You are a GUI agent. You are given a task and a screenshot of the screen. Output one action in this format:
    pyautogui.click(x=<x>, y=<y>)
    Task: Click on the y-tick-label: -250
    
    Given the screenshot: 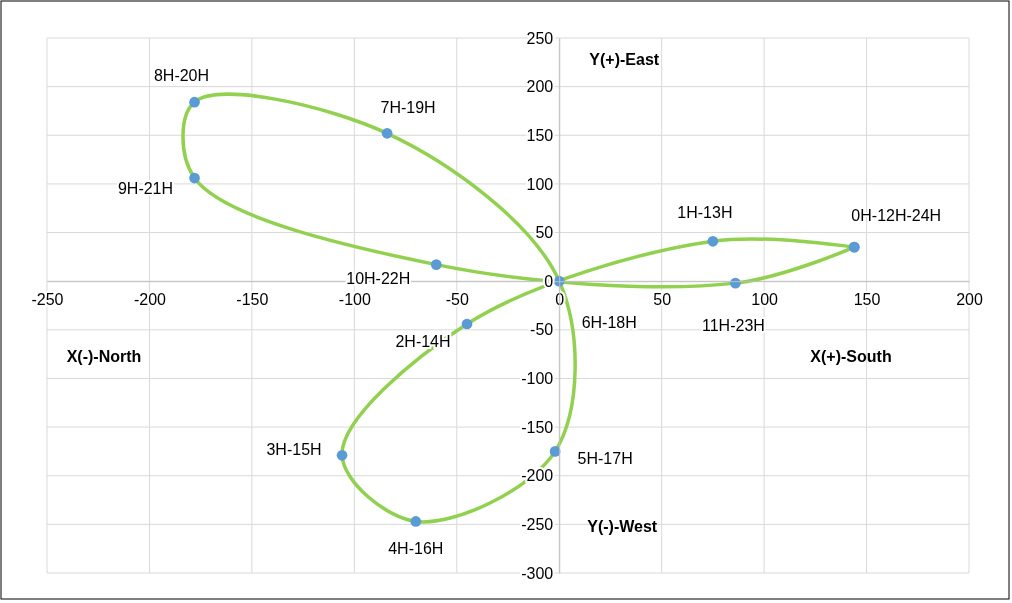 What is the action you would take?
    pyautogui.click(x=537, y=524)
    